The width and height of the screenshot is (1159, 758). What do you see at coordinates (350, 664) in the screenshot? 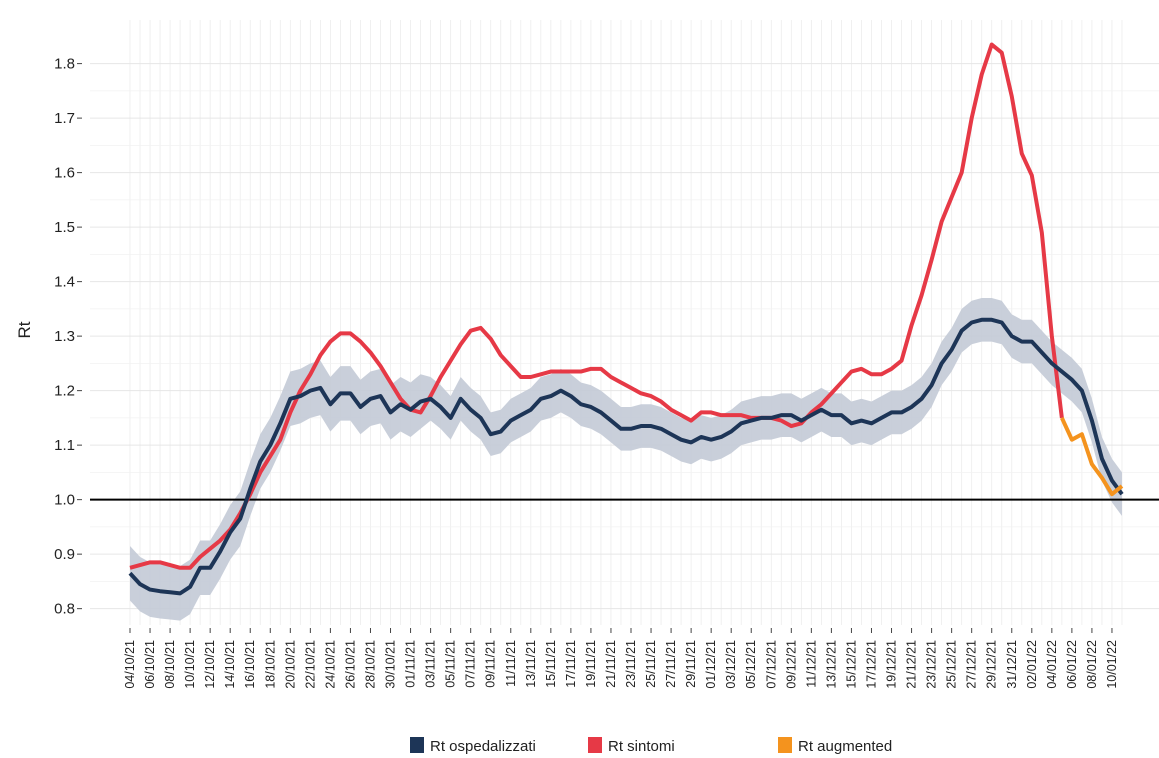
I see `x-tick-label: 26/10/21` at bounding box center [350, 664].